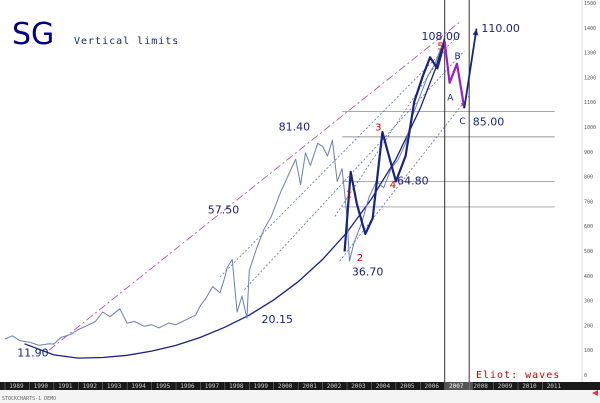 The image size is (600, 403). Describe the element at coordinates (489, 122) in the screenshot. I see `annotation-label-6: 85.00` at that location.